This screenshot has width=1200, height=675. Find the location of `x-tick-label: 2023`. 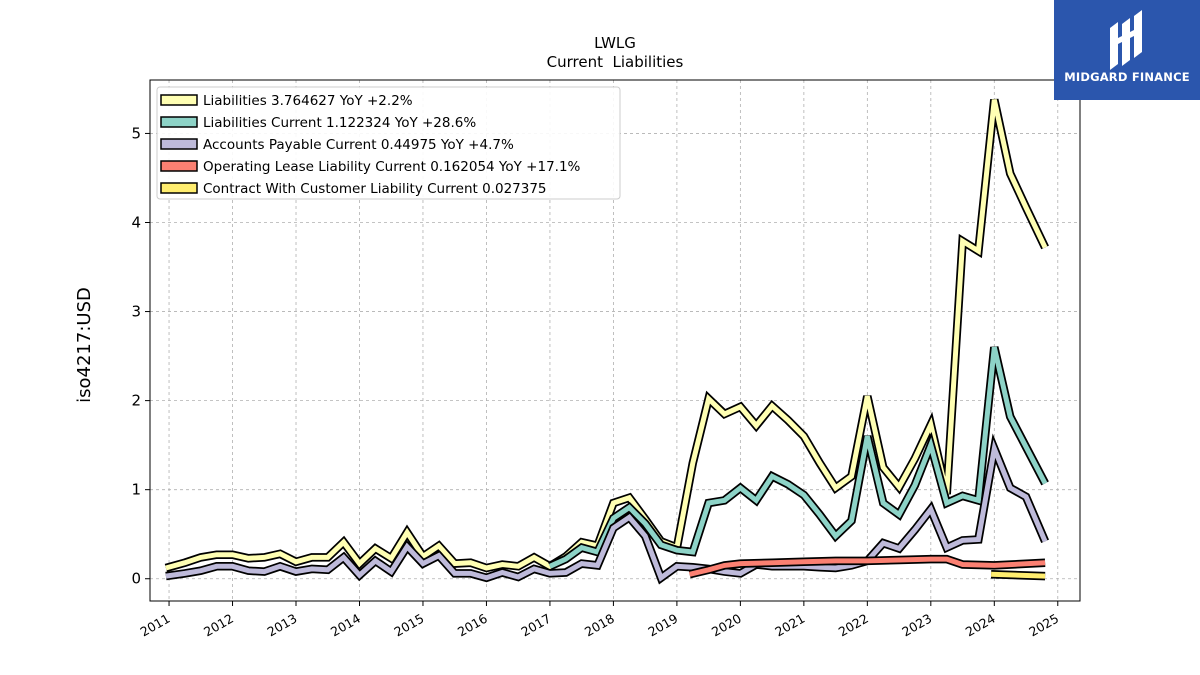

x-tick-label: 2023 is located at coordinates (916, 625).